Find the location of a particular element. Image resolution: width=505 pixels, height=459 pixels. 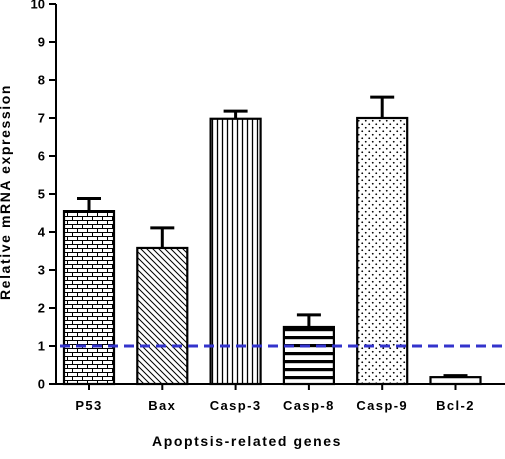

bar-bax is located at coordinates (162, 316).